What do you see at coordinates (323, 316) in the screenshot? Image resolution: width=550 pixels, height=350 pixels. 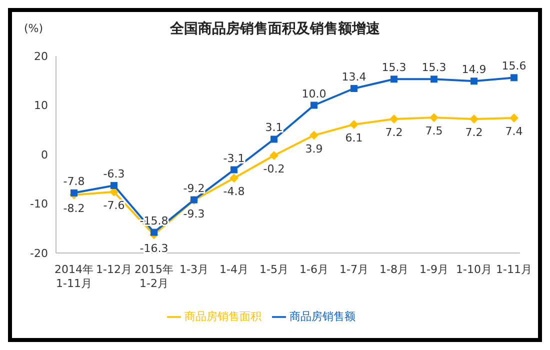 I see `legend-label: 商品房销售额` at bounding box center [323, 316].